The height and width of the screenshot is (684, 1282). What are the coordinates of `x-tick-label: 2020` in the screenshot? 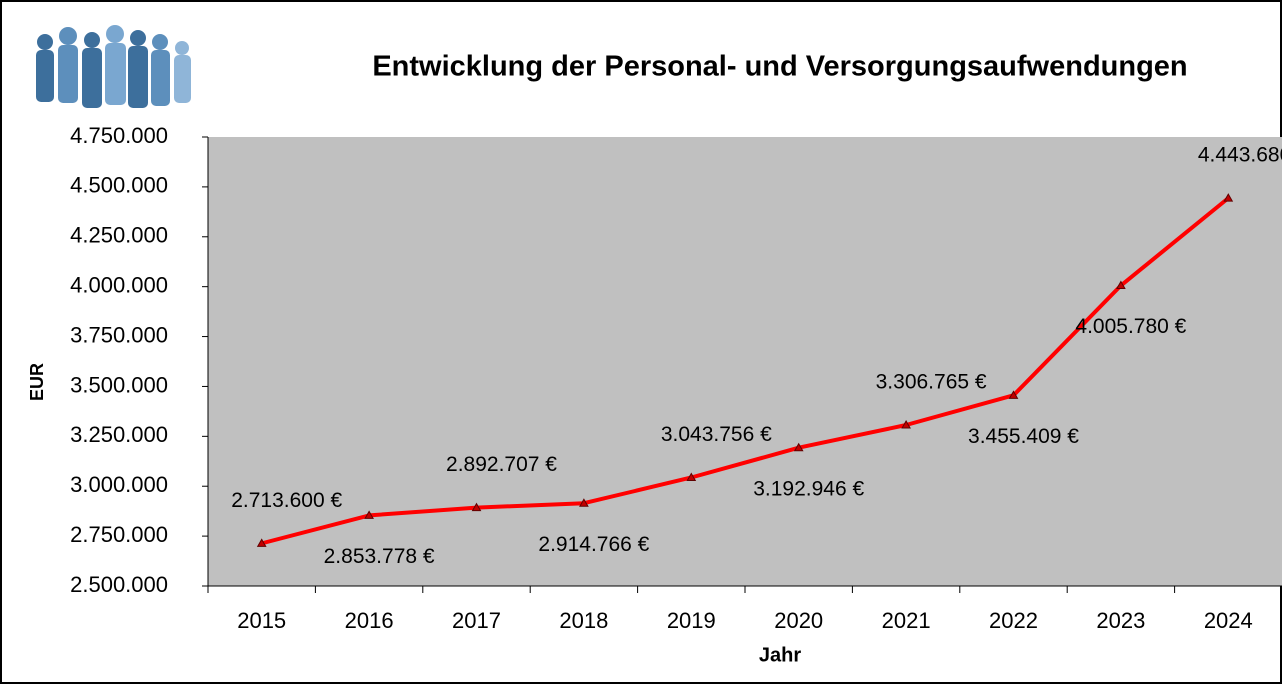 It's located at (798, 620).